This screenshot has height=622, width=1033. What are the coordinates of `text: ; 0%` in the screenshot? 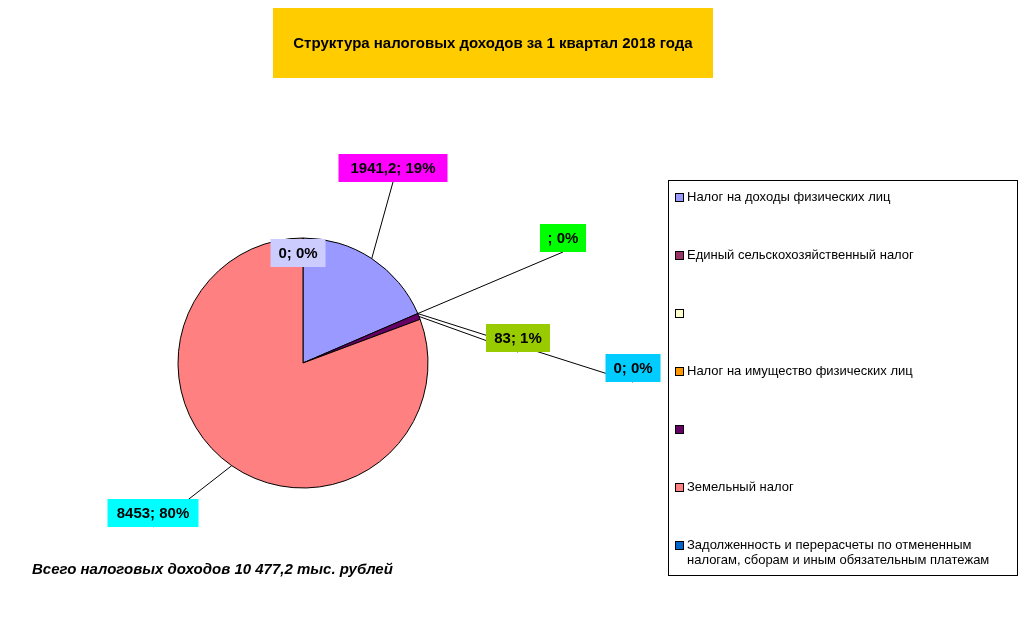 It's located at (563, 237).